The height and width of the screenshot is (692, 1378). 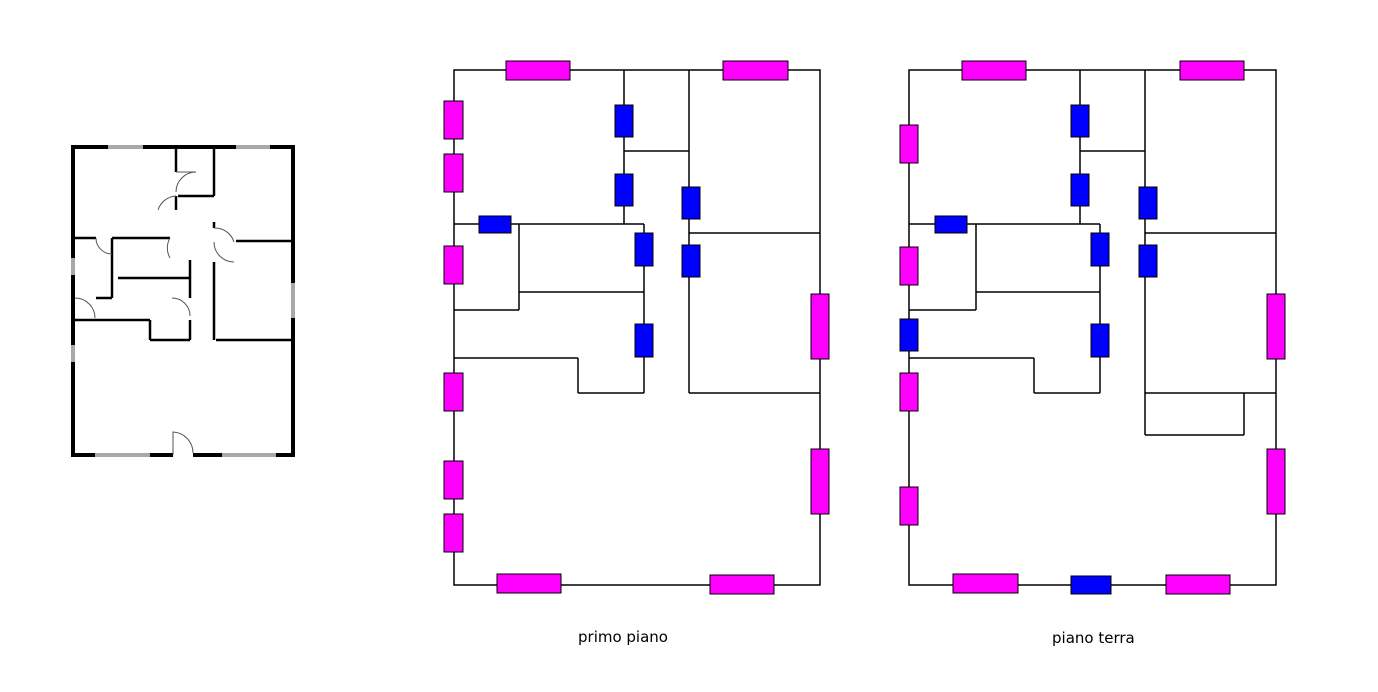 I want to click on first-floor-caption: primo piano, so click(x=623, y=637).